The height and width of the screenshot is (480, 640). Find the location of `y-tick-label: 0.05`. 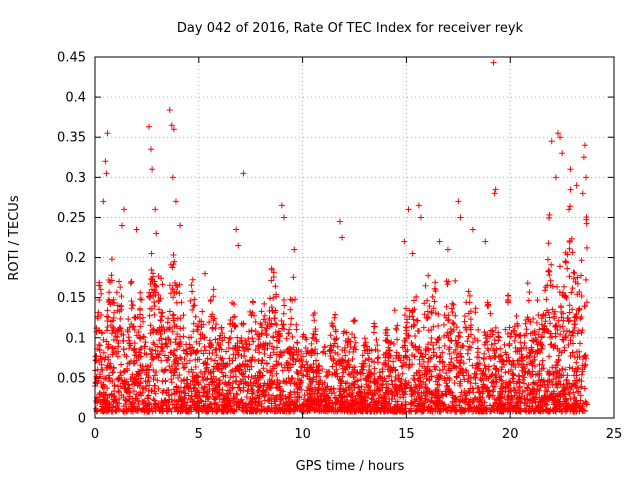

y-tick-label: 0.05 is located at coordinates (71, 378).